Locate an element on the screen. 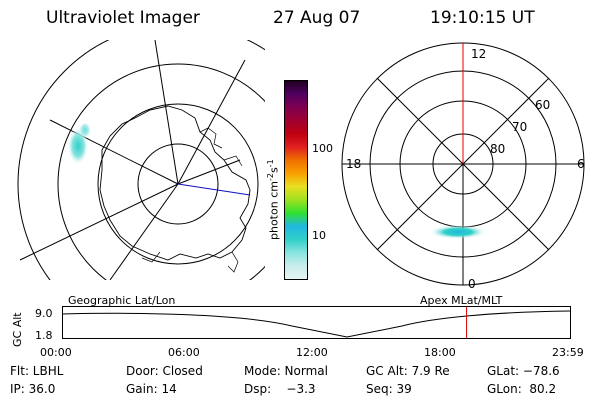 This screenshot has width=600, height=400. dsp-value: Dsp: −3.3 is located at coordinates (280, 389).